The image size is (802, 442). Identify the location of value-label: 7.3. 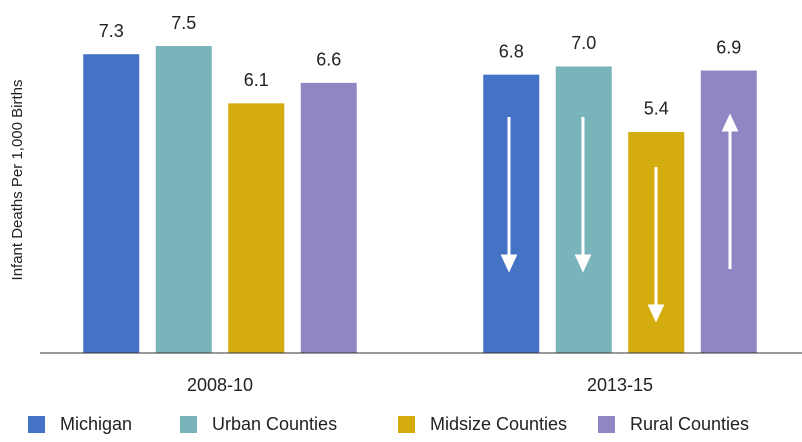
(111, 31).